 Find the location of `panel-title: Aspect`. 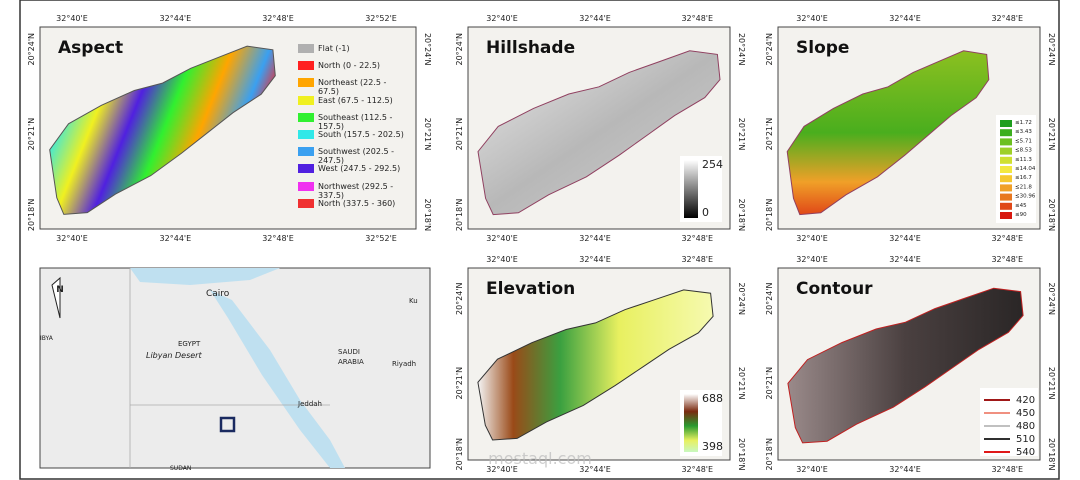

panel-title: Aspect is located at coordinates (90, 48).